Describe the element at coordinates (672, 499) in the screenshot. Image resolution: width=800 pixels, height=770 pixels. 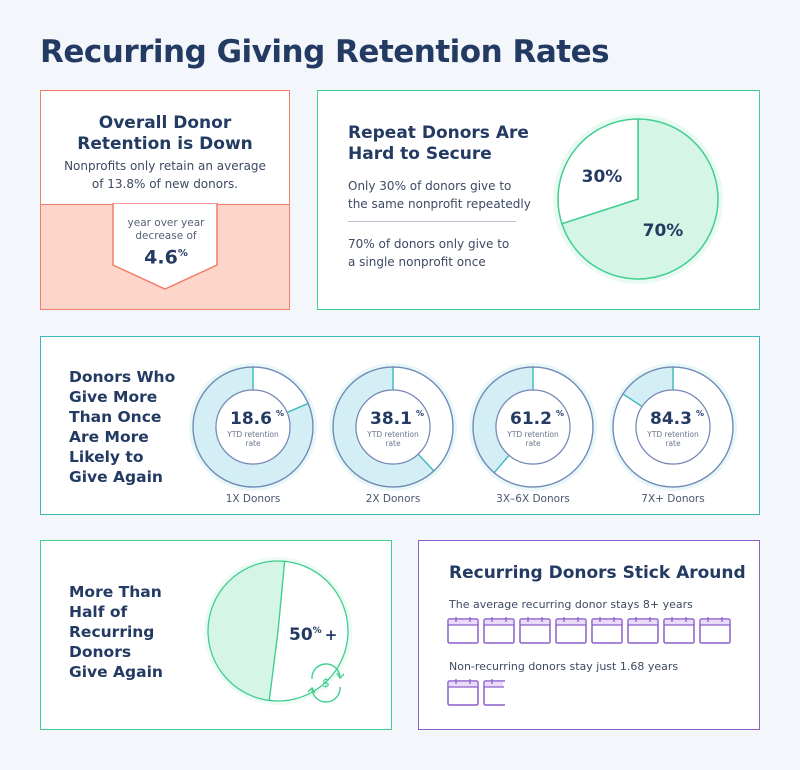
I see `donut-category-label: 7X+ Donors` at that location.